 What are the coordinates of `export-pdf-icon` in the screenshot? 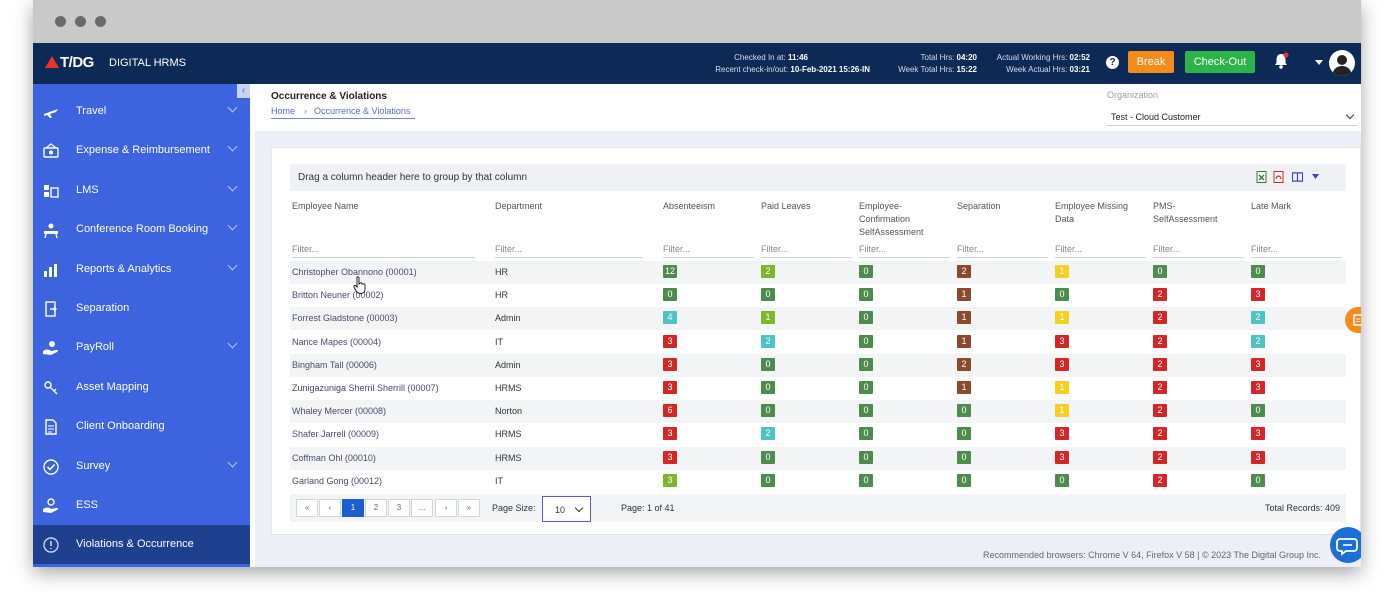 It's located at (1278, 177).